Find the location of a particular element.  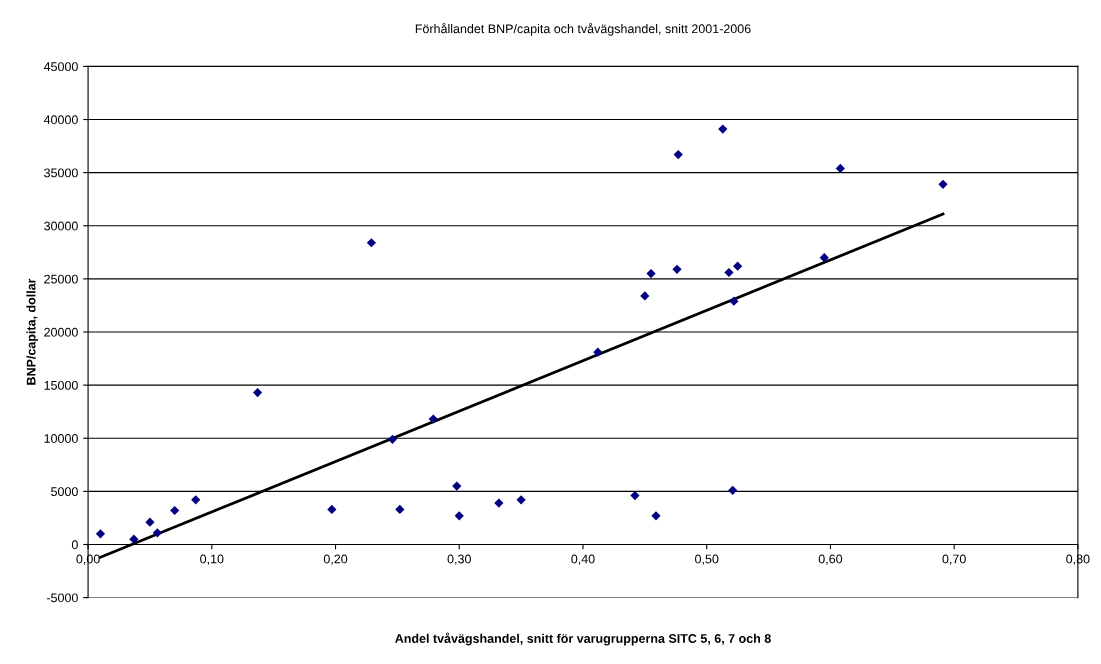

y-tick-label: -5000 is located at coordinates (62, 598).